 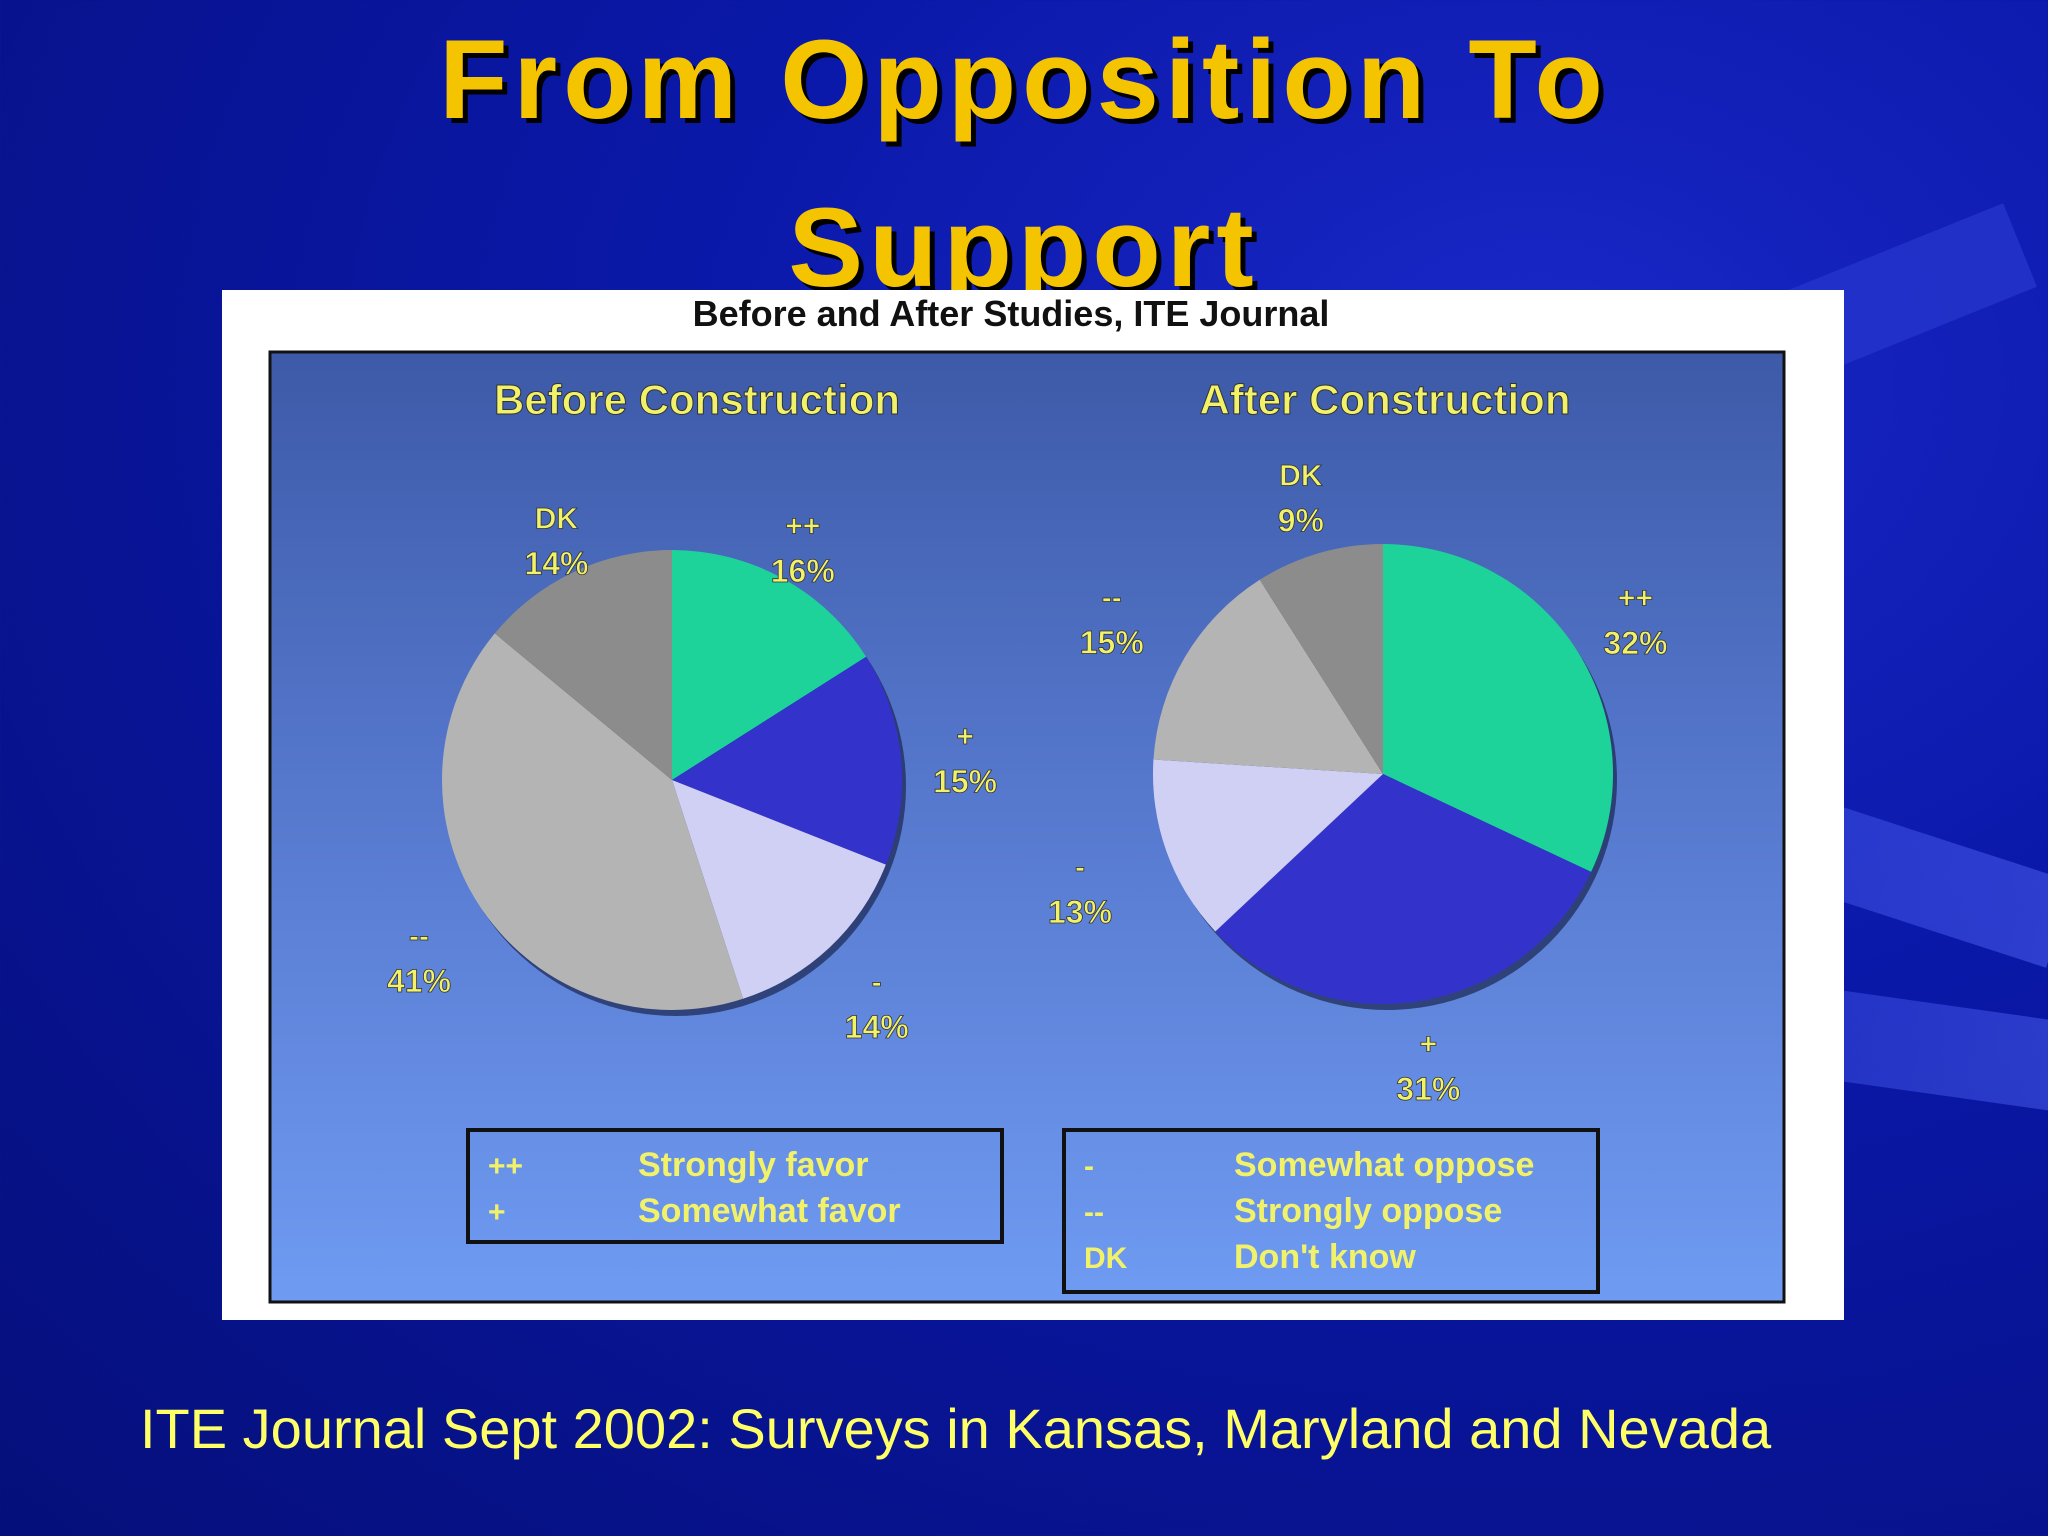 I want to click on legend-code: DK, so click(x=1106, y=1258).